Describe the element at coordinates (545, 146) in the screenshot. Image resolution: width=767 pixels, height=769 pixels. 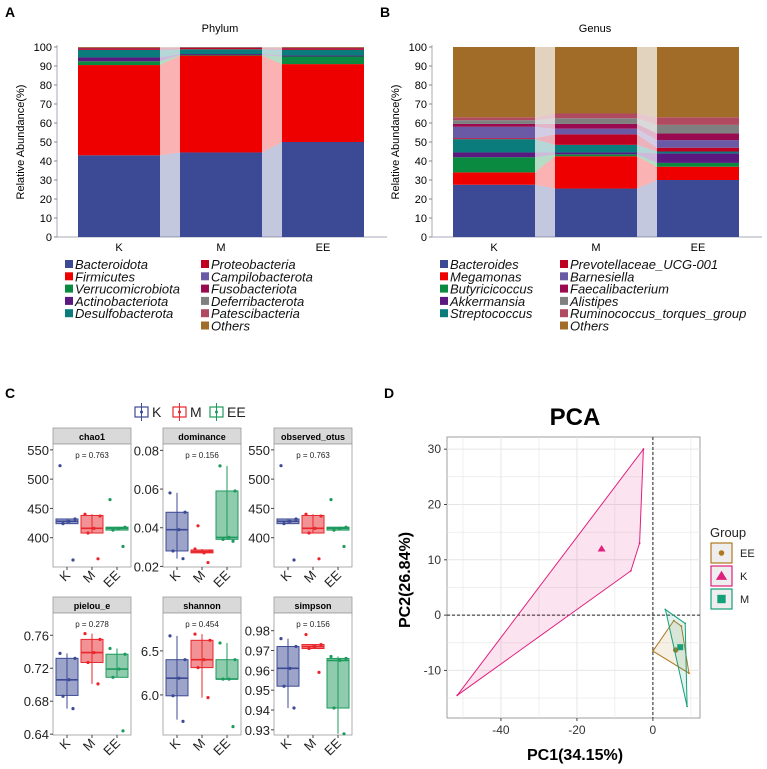
I see `flow-connector-streptococcus` at that location.